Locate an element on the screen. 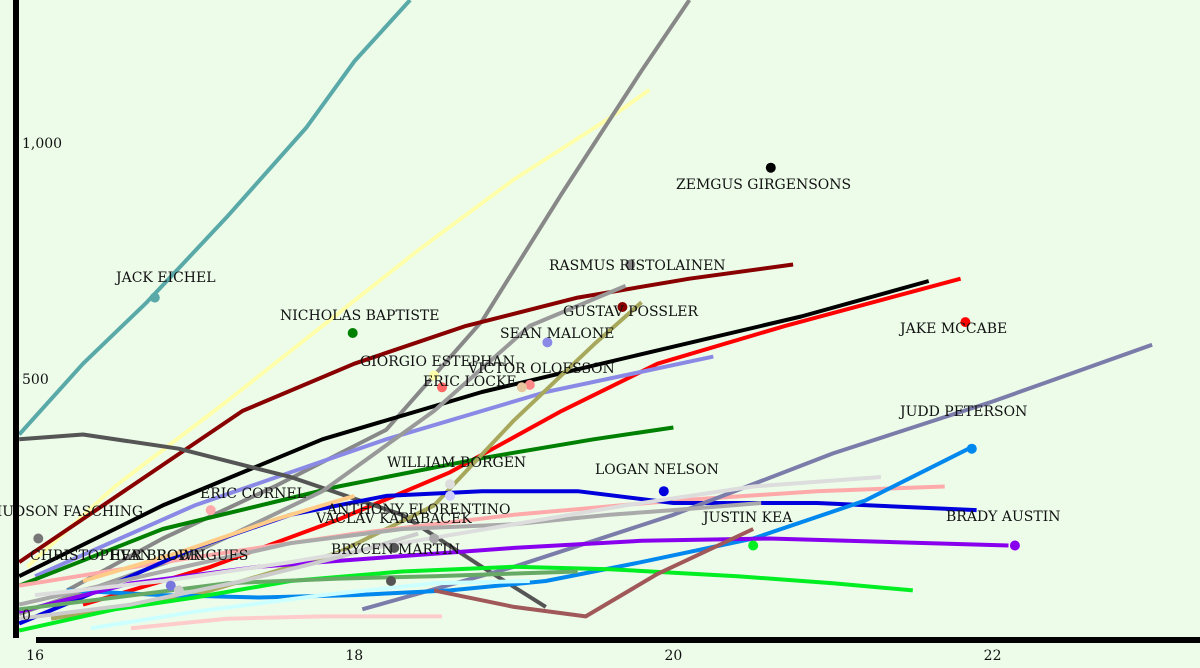 The width and height of the screenshot is (1200, 668). y-tick-label-1: 500 is located at coordinates (35, 380).